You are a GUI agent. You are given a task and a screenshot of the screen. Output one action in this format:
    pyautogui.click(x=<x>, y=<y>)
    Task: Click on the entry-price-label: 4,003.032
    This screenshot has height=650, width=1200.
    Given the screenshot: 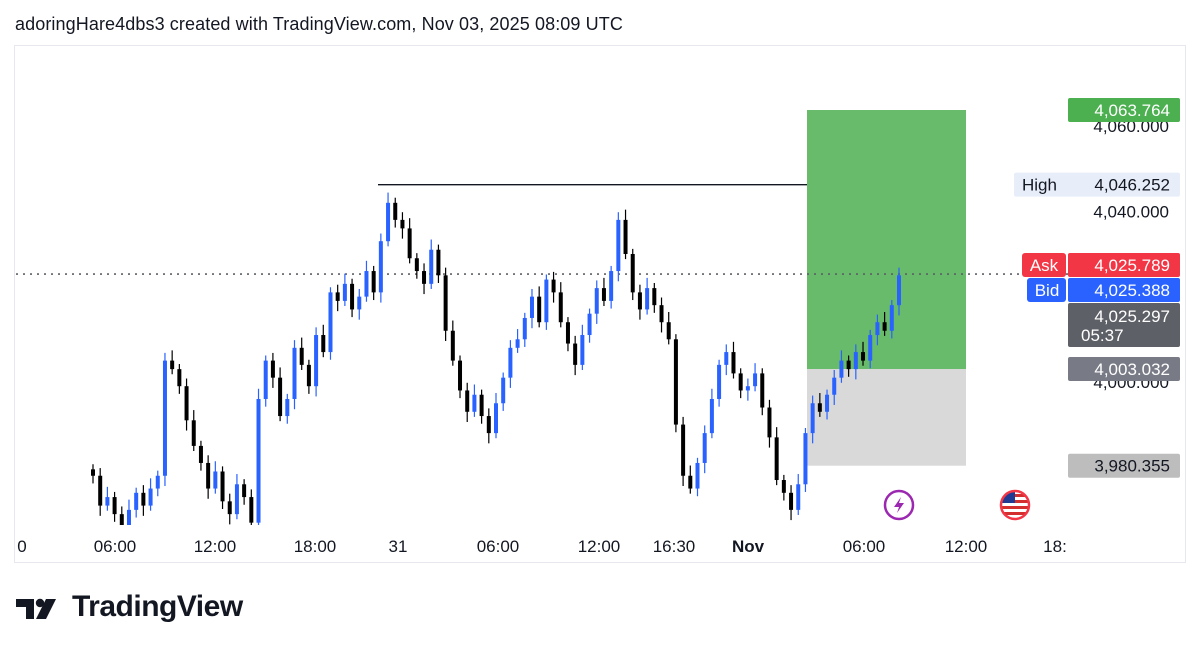 What is the action you would take?
    pyautogui.click(x=1124, y=369)
    